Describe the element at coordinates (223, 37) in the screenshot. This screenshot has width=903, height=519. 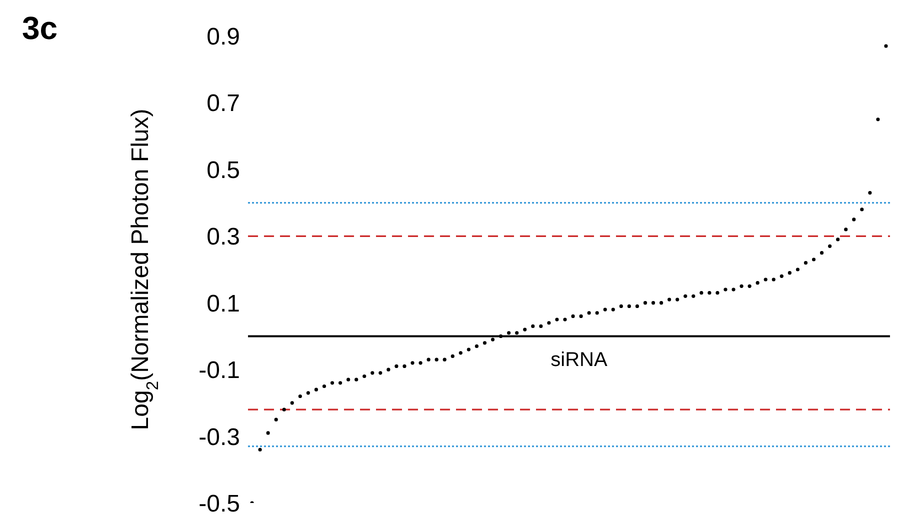
I see `y-tick-label: 0.9` at that location.